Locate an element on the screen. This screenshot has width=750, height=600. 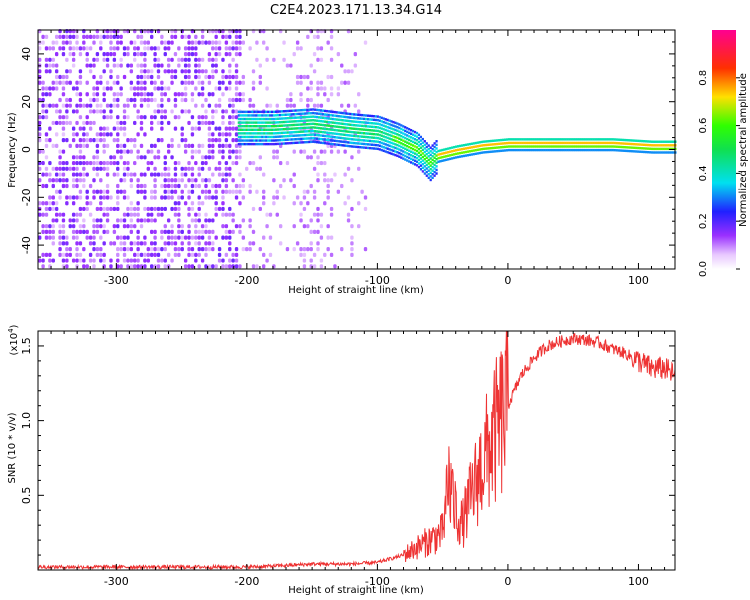
spectrogram-x-tick-label: -200 is located at coordinates (246, 280).